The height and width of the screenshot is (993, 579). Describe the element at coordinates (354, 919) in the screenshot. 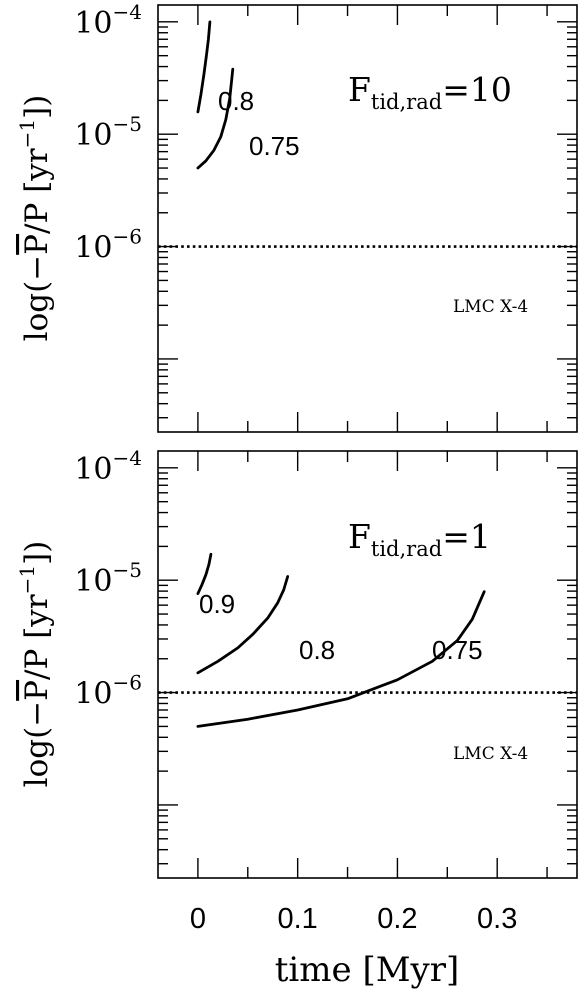

I see `x-tick-labels: 0 0.1 0.2 0.3` at that location.